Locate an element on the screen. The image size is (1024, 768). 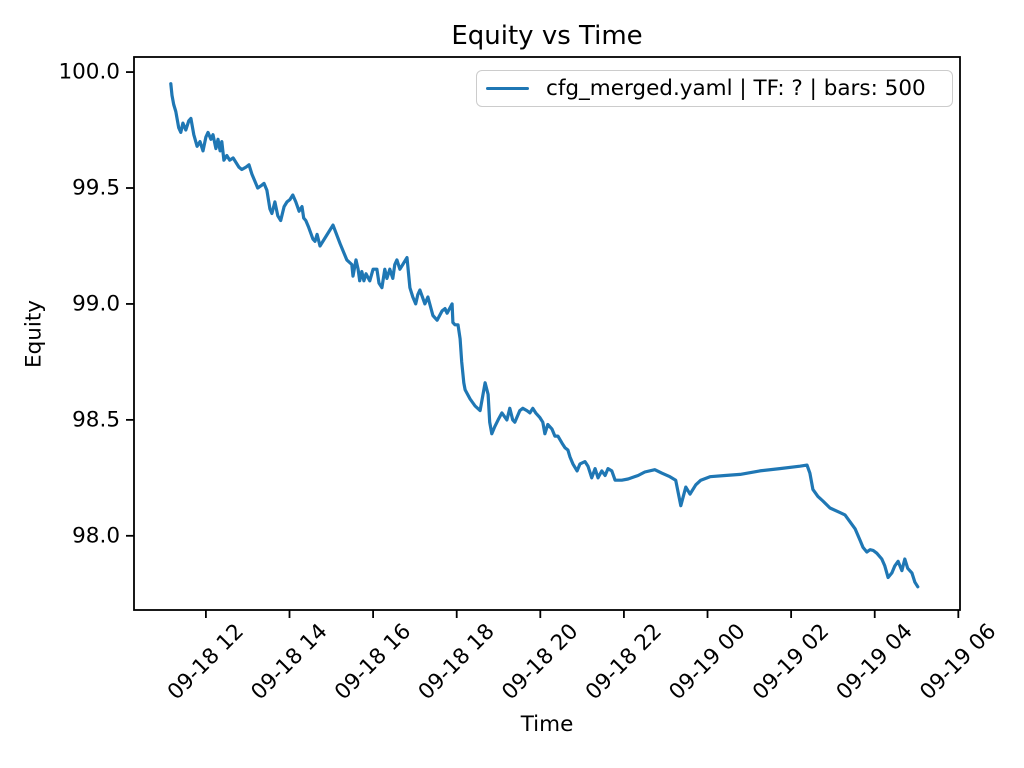
y-tick-label: 99.0 is located at coordinates (96, 303).